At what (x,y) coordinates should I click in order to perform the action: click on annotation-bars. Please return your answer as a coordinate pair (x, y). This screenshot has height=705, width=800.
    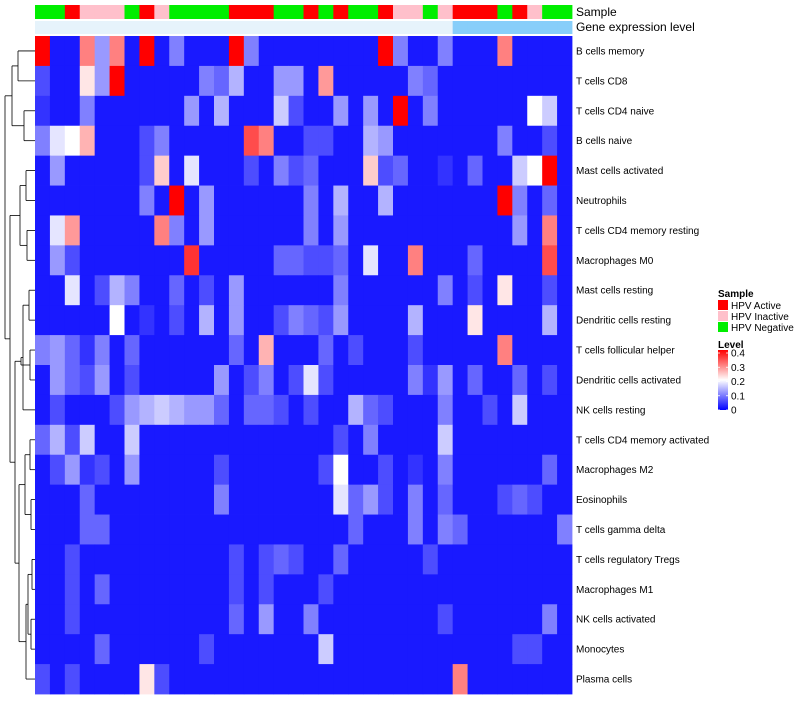
    Looking at the image, I should click on (304, 19).